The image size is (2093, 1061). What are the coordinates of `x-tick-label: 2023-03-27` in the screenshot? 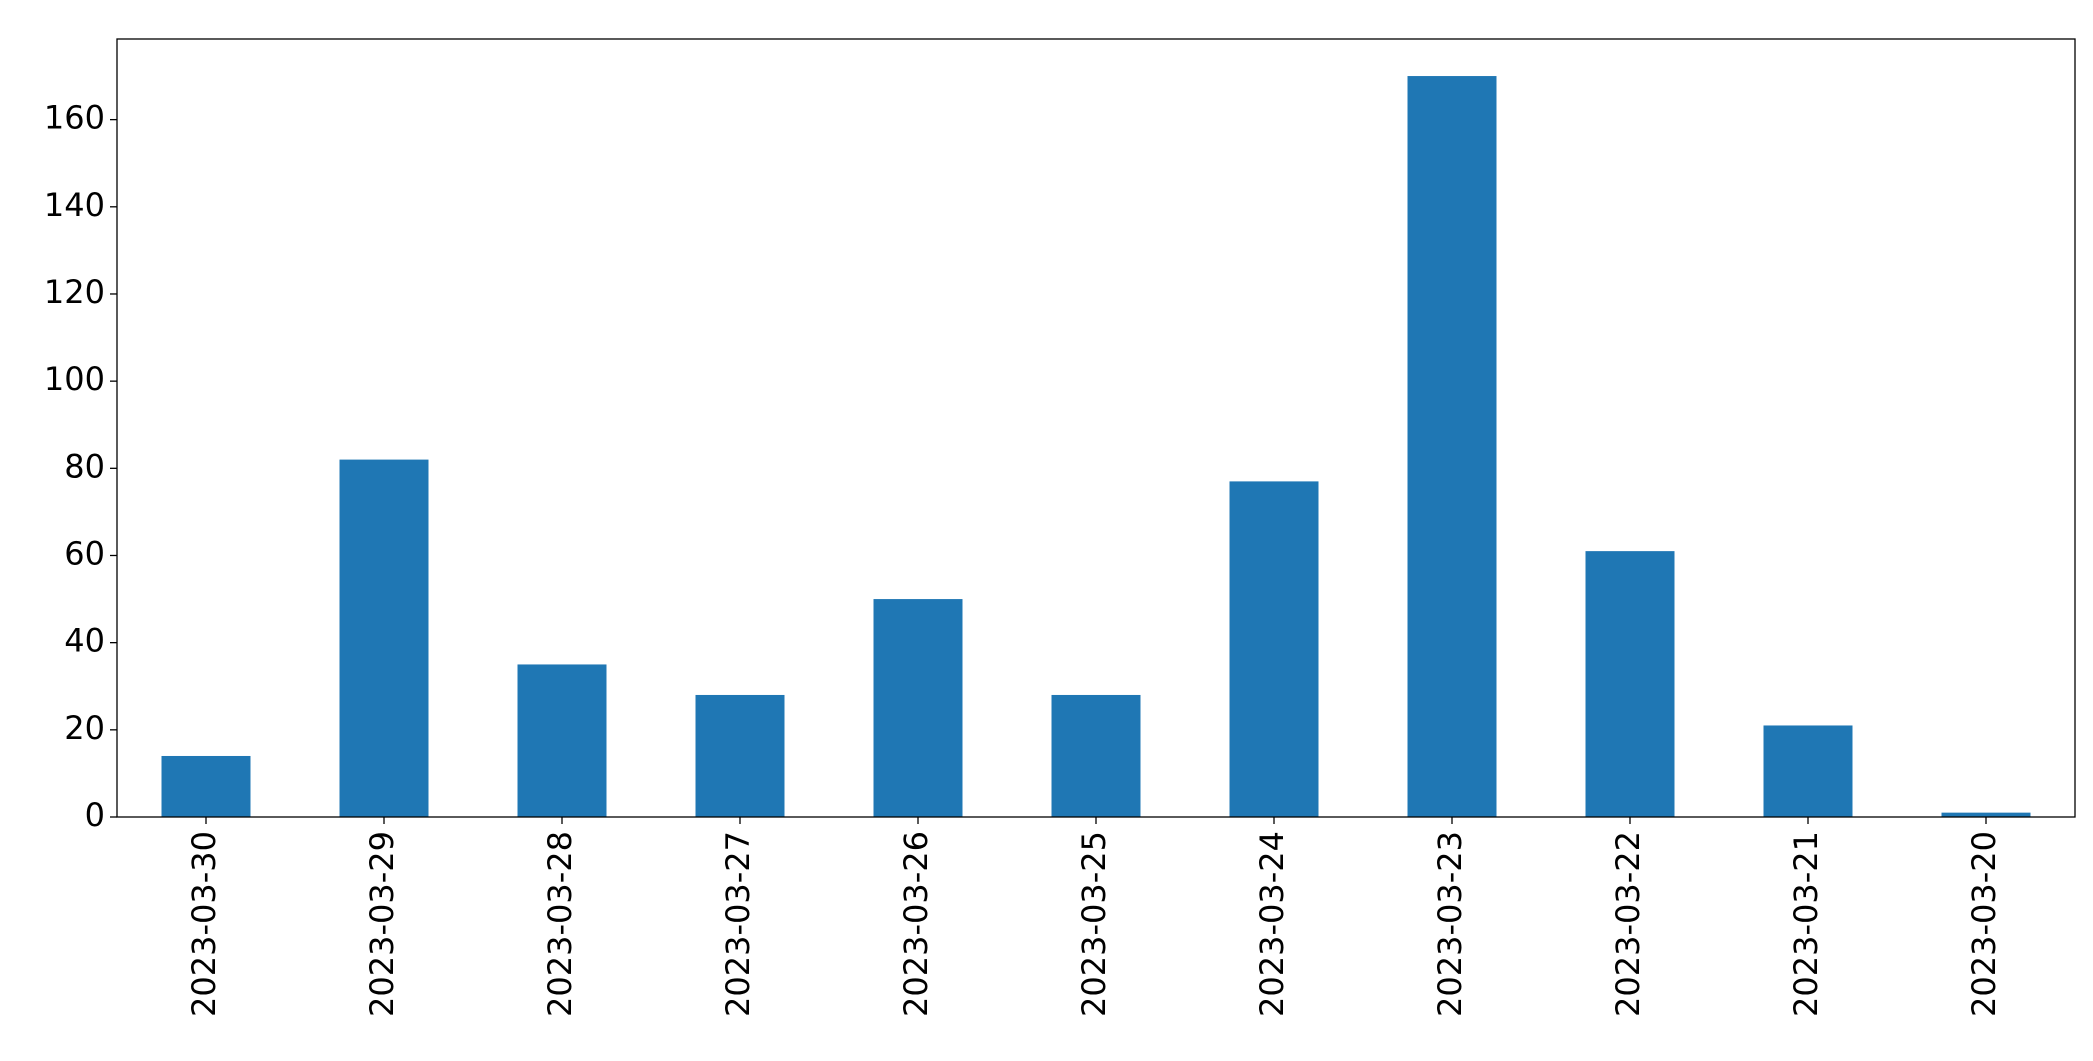 It's located at (738, 924).